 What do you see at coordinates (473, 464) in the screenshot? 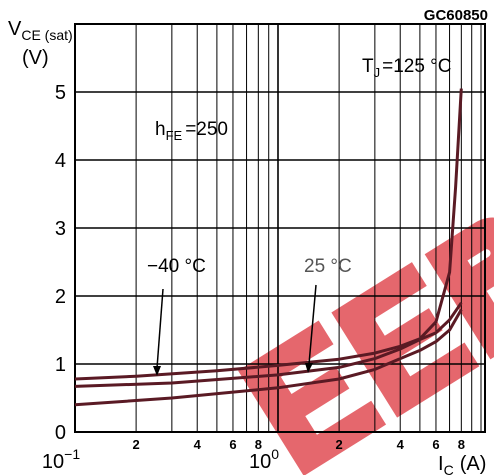
I see `x-axis-unit: (A)` at bounding box center [473, 464].